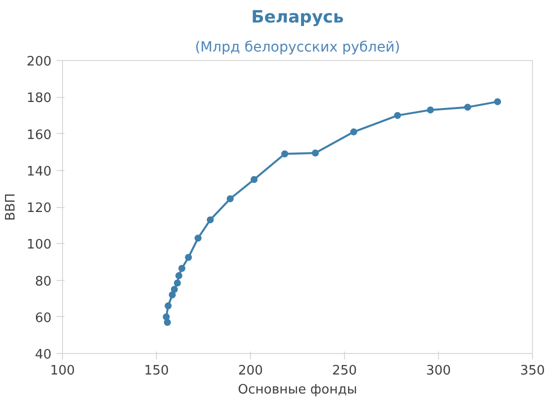 The width and height of the screenshot is (552, 400). Describe the element at coordinates (298, 390) in the screenshot. I see `x-axis-title: Основные фонды` at that location.